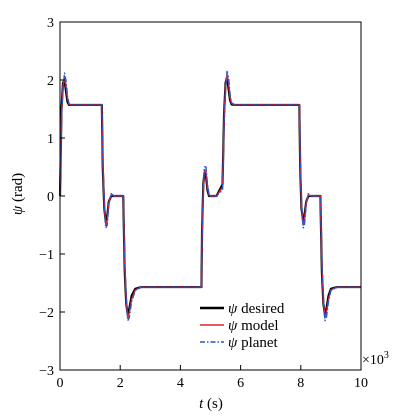  What do you see at coordinates (50, 81) in the screenshot?
I see `y-tick-label: 2` at bounding box center [50, 81].